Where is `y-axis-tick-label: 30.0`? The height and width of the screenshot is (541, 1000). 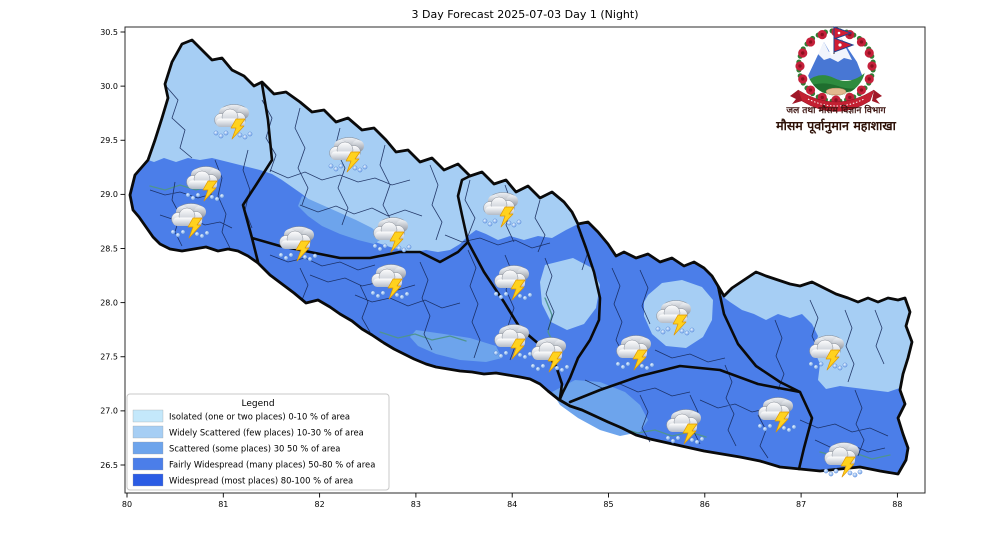
y-axis-tick-label: 30.0 is located at coordinates (109, 86).